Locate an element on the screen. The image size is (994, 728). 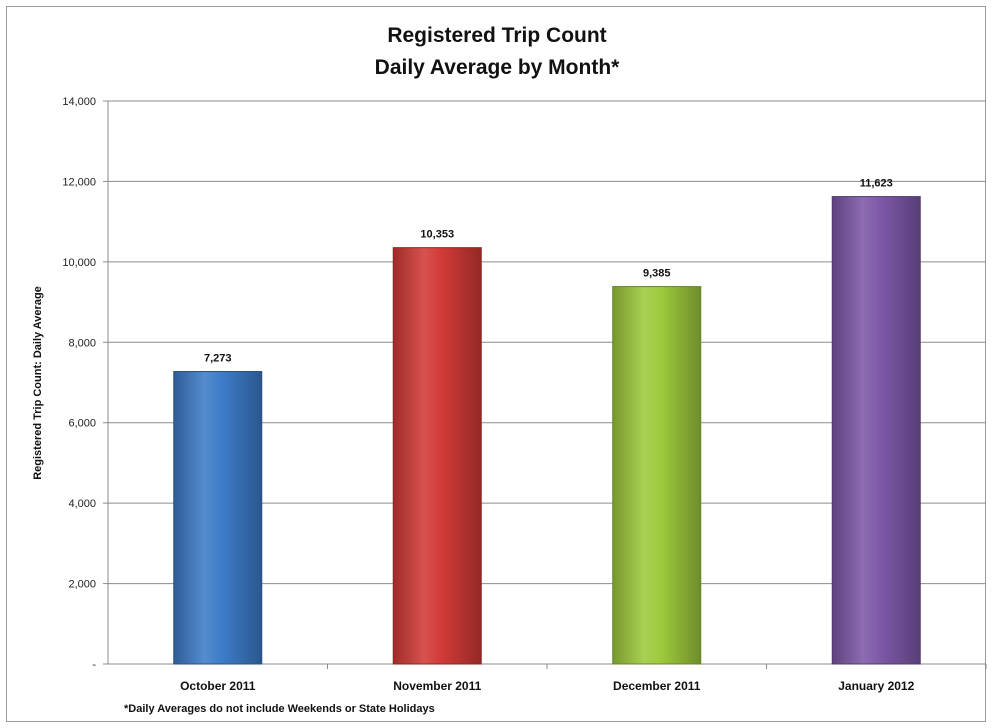
y-tick-label: 6,000 is located at coordinates (82, 424).